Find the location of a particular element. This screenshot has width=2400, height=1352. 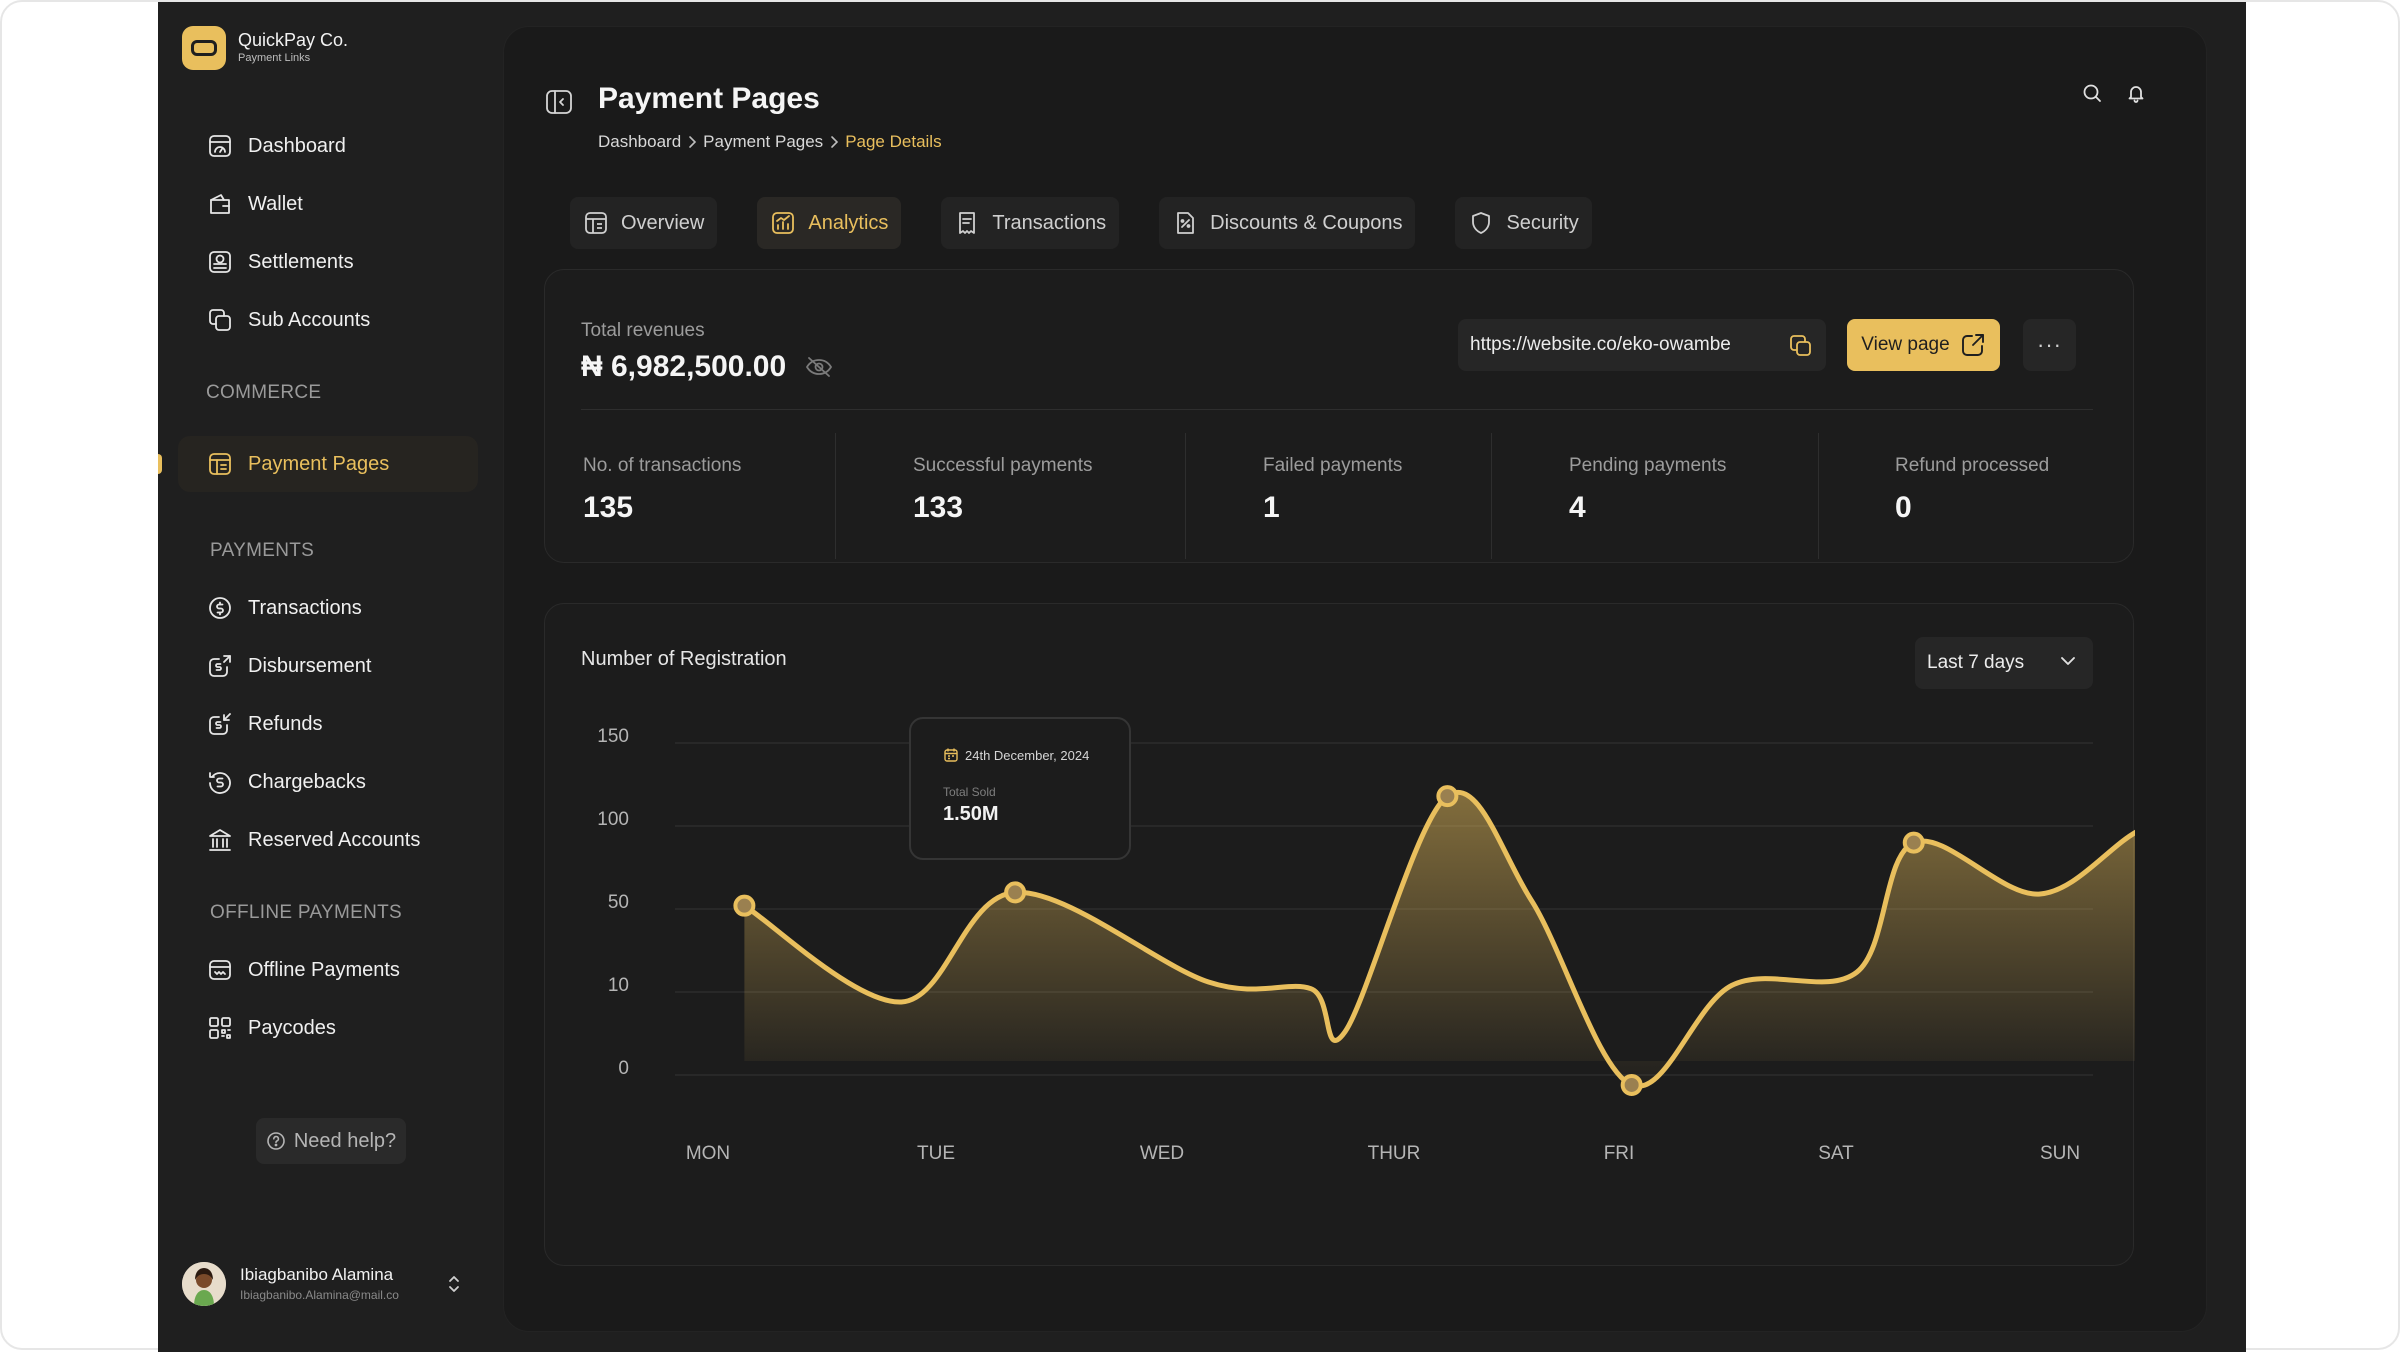

sidebar-toggle-icon is located at coordinates (559, 102).